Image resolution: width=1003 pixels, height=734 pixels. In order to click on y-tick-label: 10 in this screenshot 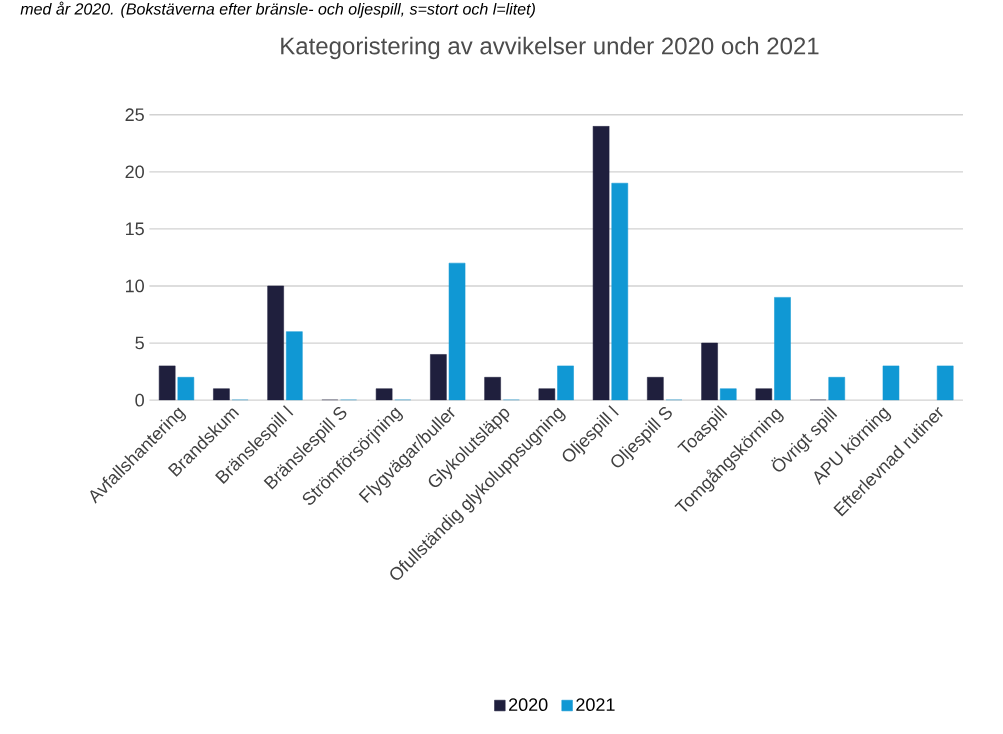, I will do `click(135, 286)`.